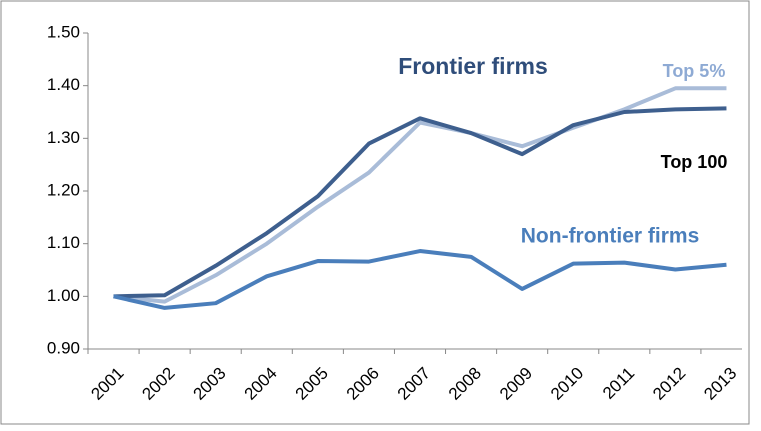  Describe the element at coordinates (694, 71) in the screenshot. I see `series-label: Top 5%` at that location.